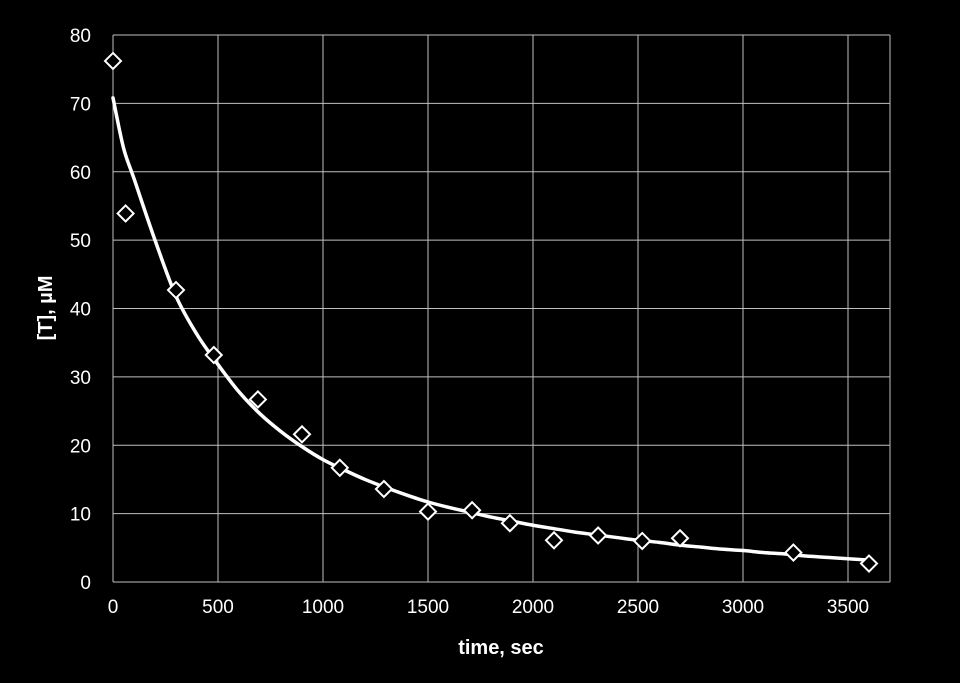 This screenshot has width=960, height=683. What do you see at coordinates (46, 308) in the screenshot?
I see `y-axis-title: [T], µM` at bounding box center [46, 308].